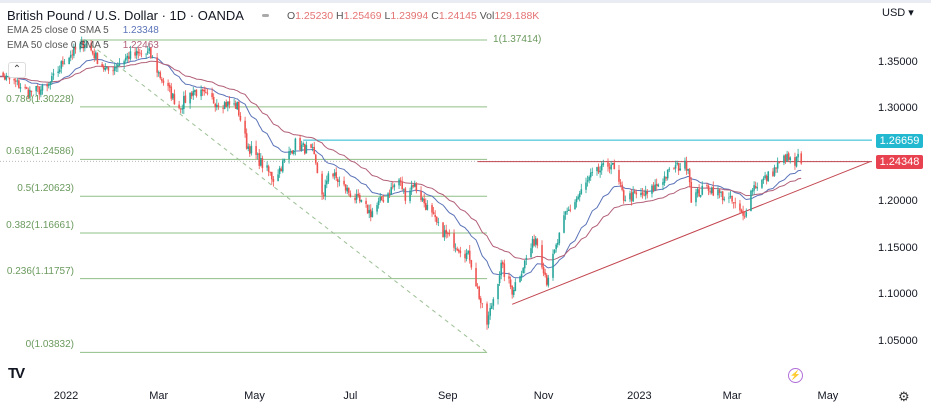 This screenshot has height=414, width=931. Describe the element at coordinates (83, 30) in the screenshot. I see `indicator-ema25: EMA 25 close 0 SMA 5 1.23348` at that location.